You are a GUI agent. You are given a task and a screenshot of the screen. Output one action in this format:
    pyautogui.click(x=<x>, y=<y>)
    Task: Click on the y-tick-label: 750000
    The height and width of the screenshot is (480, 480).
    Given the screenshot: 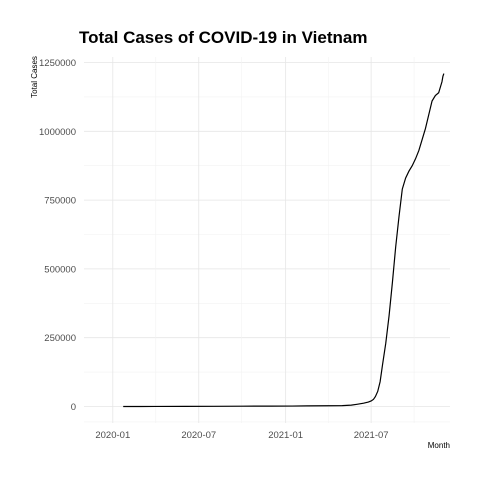 What is the action you would take?
    pyautogui.click(x=60, y=201)
    